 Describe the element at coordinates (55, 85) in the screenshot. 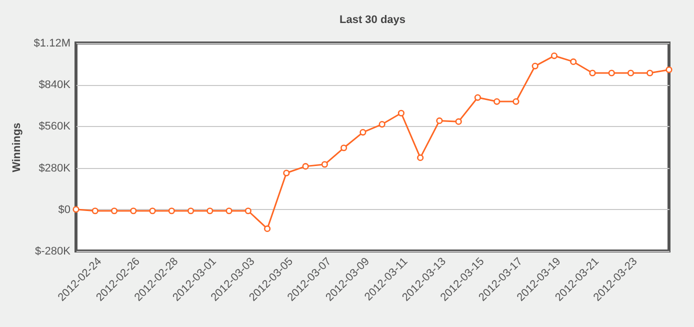

I see `y-tick-label: $840K` at that location.